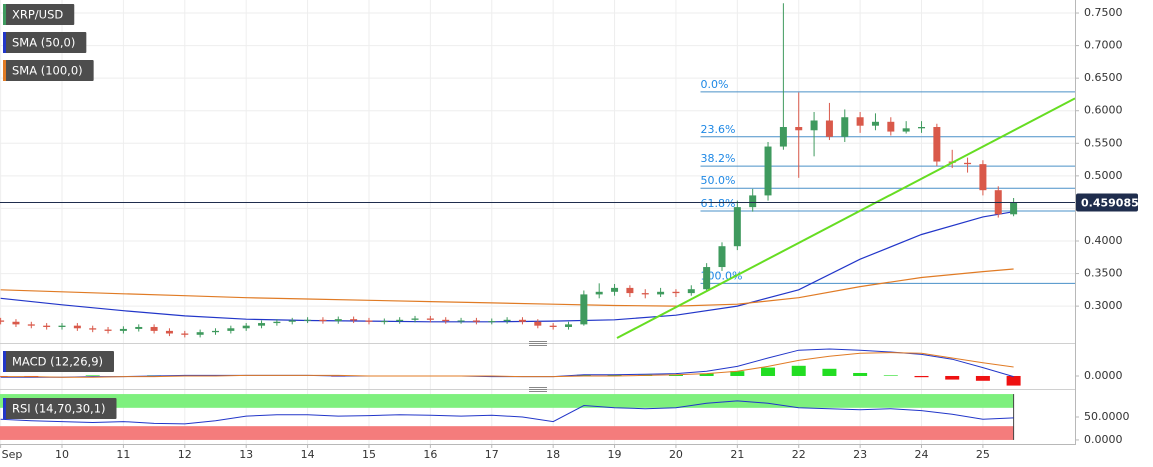  I want to click on x-tick-label: 15, so click(369, 454).